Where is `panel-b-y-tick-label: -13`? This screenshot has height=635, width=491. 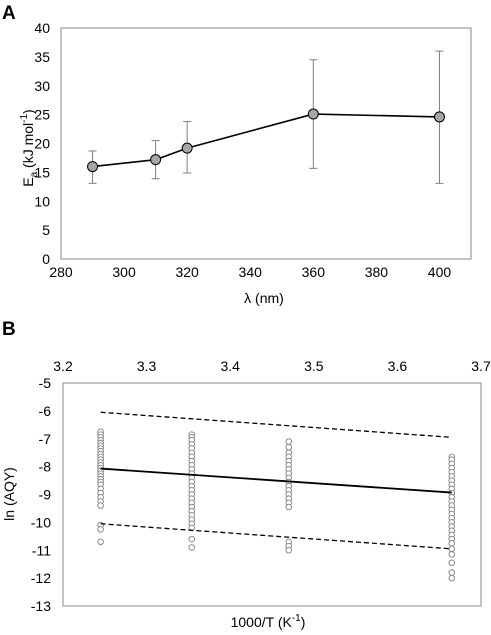
panel-b-y-tick-label: -13 is located at coordinates (41, 606).